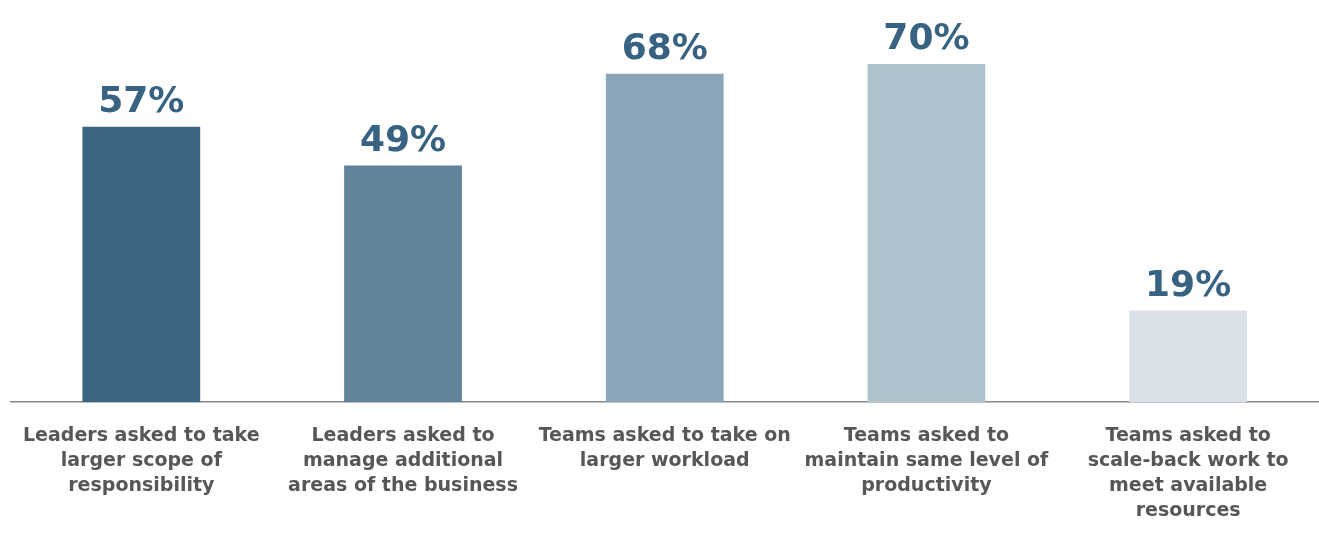 This screenshot has height=545, width=1319. I want to click on data-label: 70%, so click(926, 37).